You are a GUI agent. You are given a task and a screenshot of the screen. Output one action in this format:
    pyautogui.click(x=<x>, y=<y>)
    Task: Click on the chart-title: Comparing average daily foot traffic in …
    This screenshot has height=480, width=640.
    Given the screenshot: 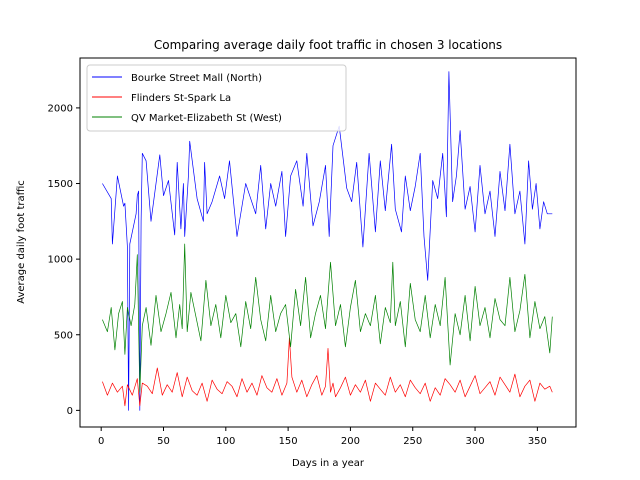 What is the action you would take?
    pyautogui.click(x=328, y=45)
    